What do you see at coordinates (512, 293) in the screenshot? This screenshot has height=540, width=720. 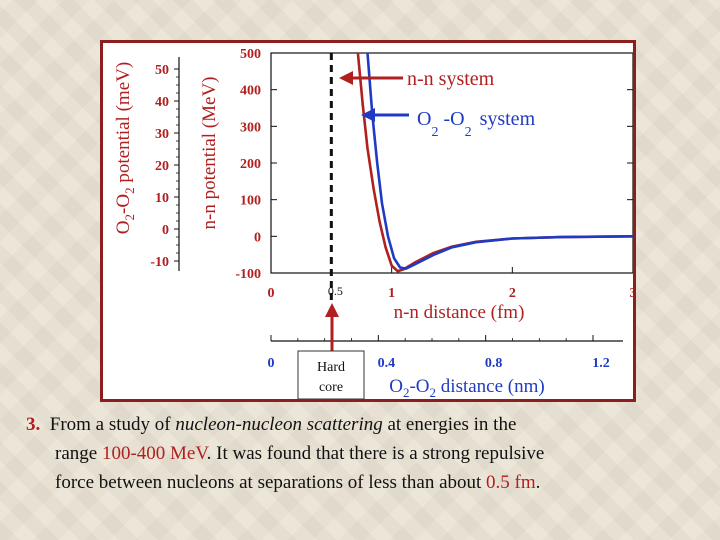 I see `x-tick-label: 2` at bounding box center [512, 293].